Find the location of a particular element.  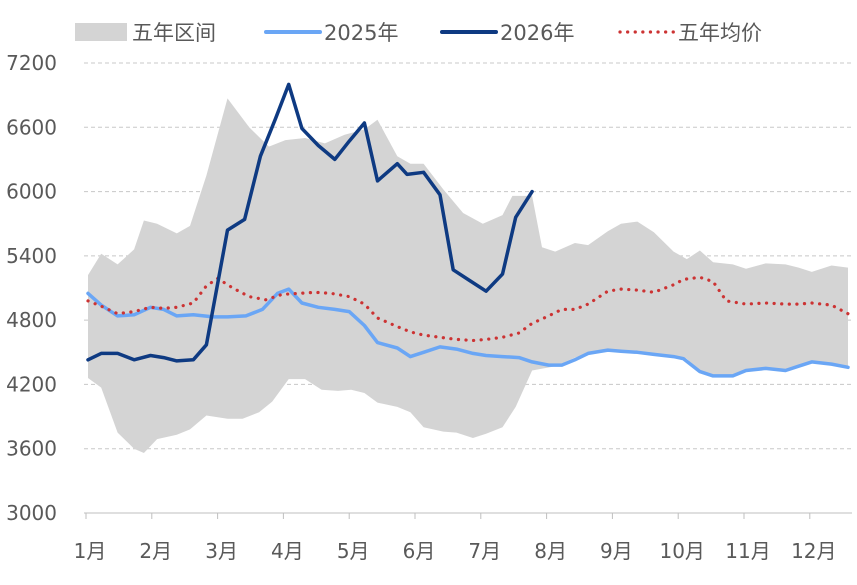

y-tick-label: 5400 is located at coordinates (31, 256).